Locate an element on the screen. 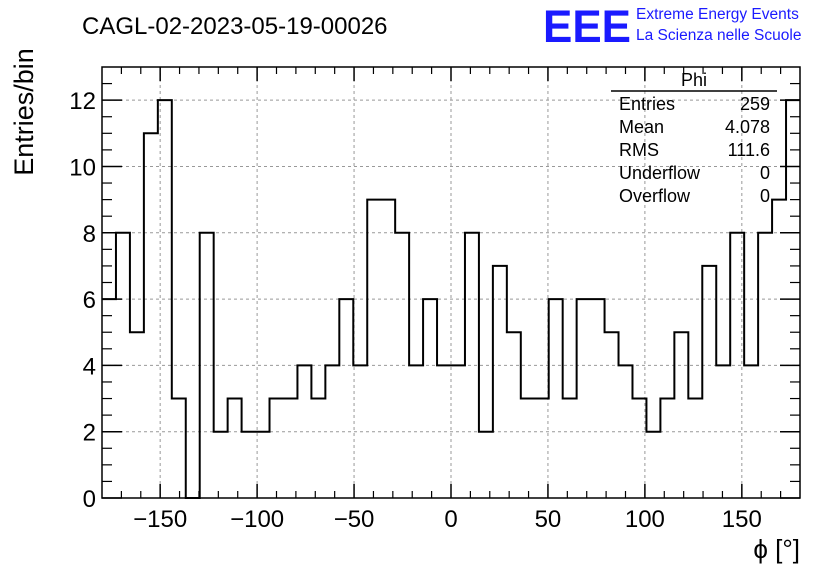 The width and height of the screenshot is (836, 572). stats-row-label: RMS is located at coordinates (639, 150).